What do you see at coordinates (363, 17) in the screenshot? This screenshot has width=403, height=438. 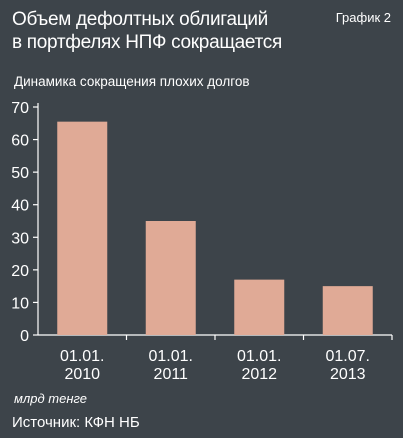 I see `chart-number: График 2` at bounding box center [363, 17].